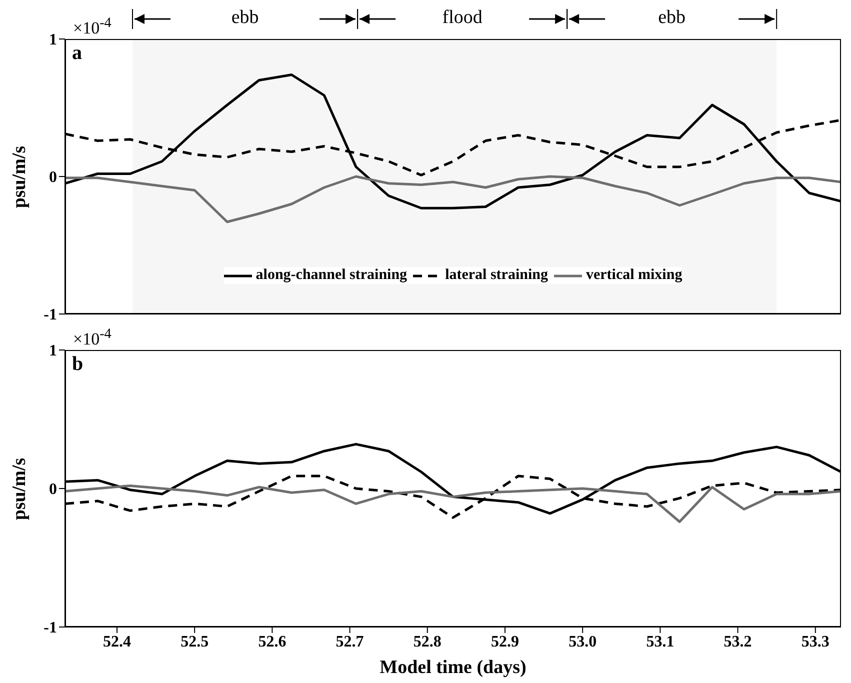 This screenshot has height=683, width=851. I want to click on legend-label: lateral straining, so click(496, 275).